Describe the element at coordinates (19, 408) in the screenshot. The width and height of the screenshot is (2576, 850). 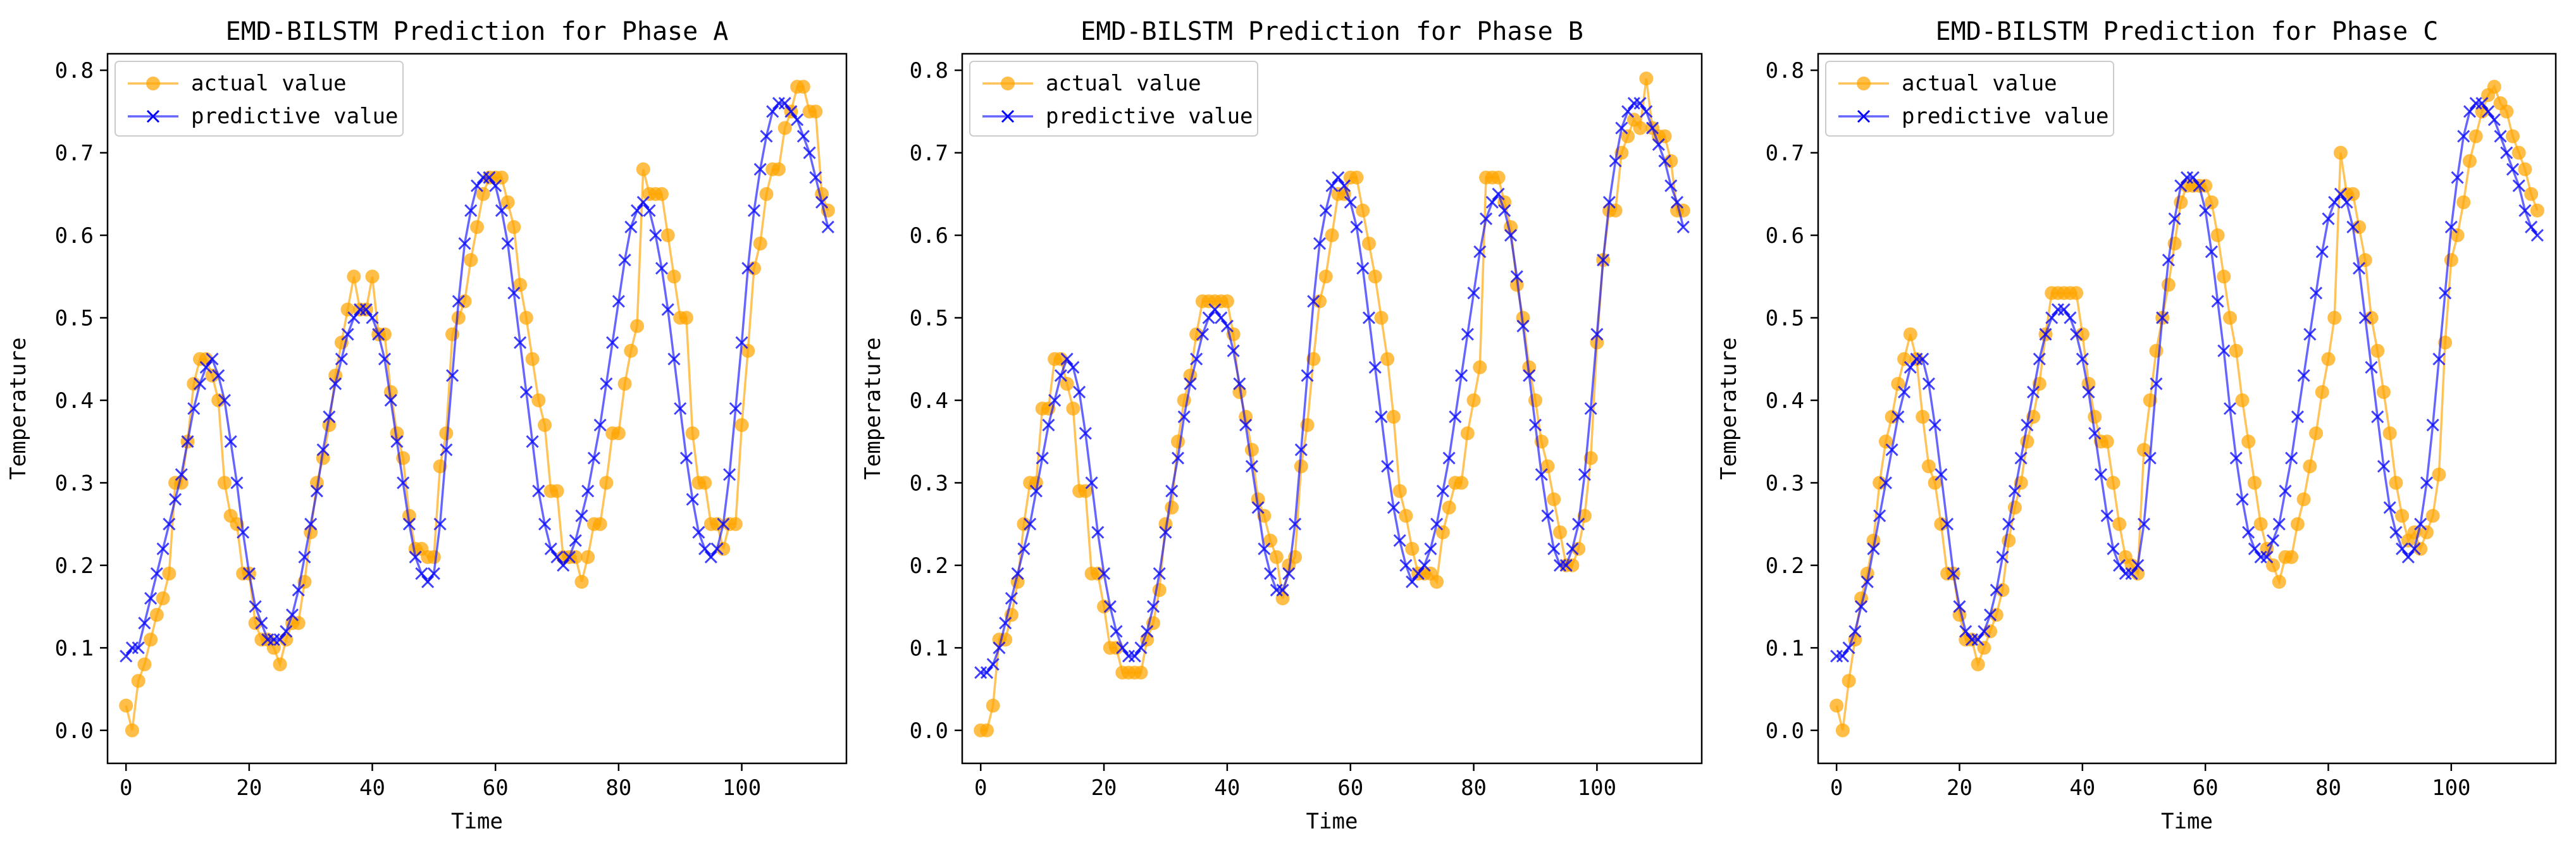
I see `y-axis-label: Temperature` at that location.